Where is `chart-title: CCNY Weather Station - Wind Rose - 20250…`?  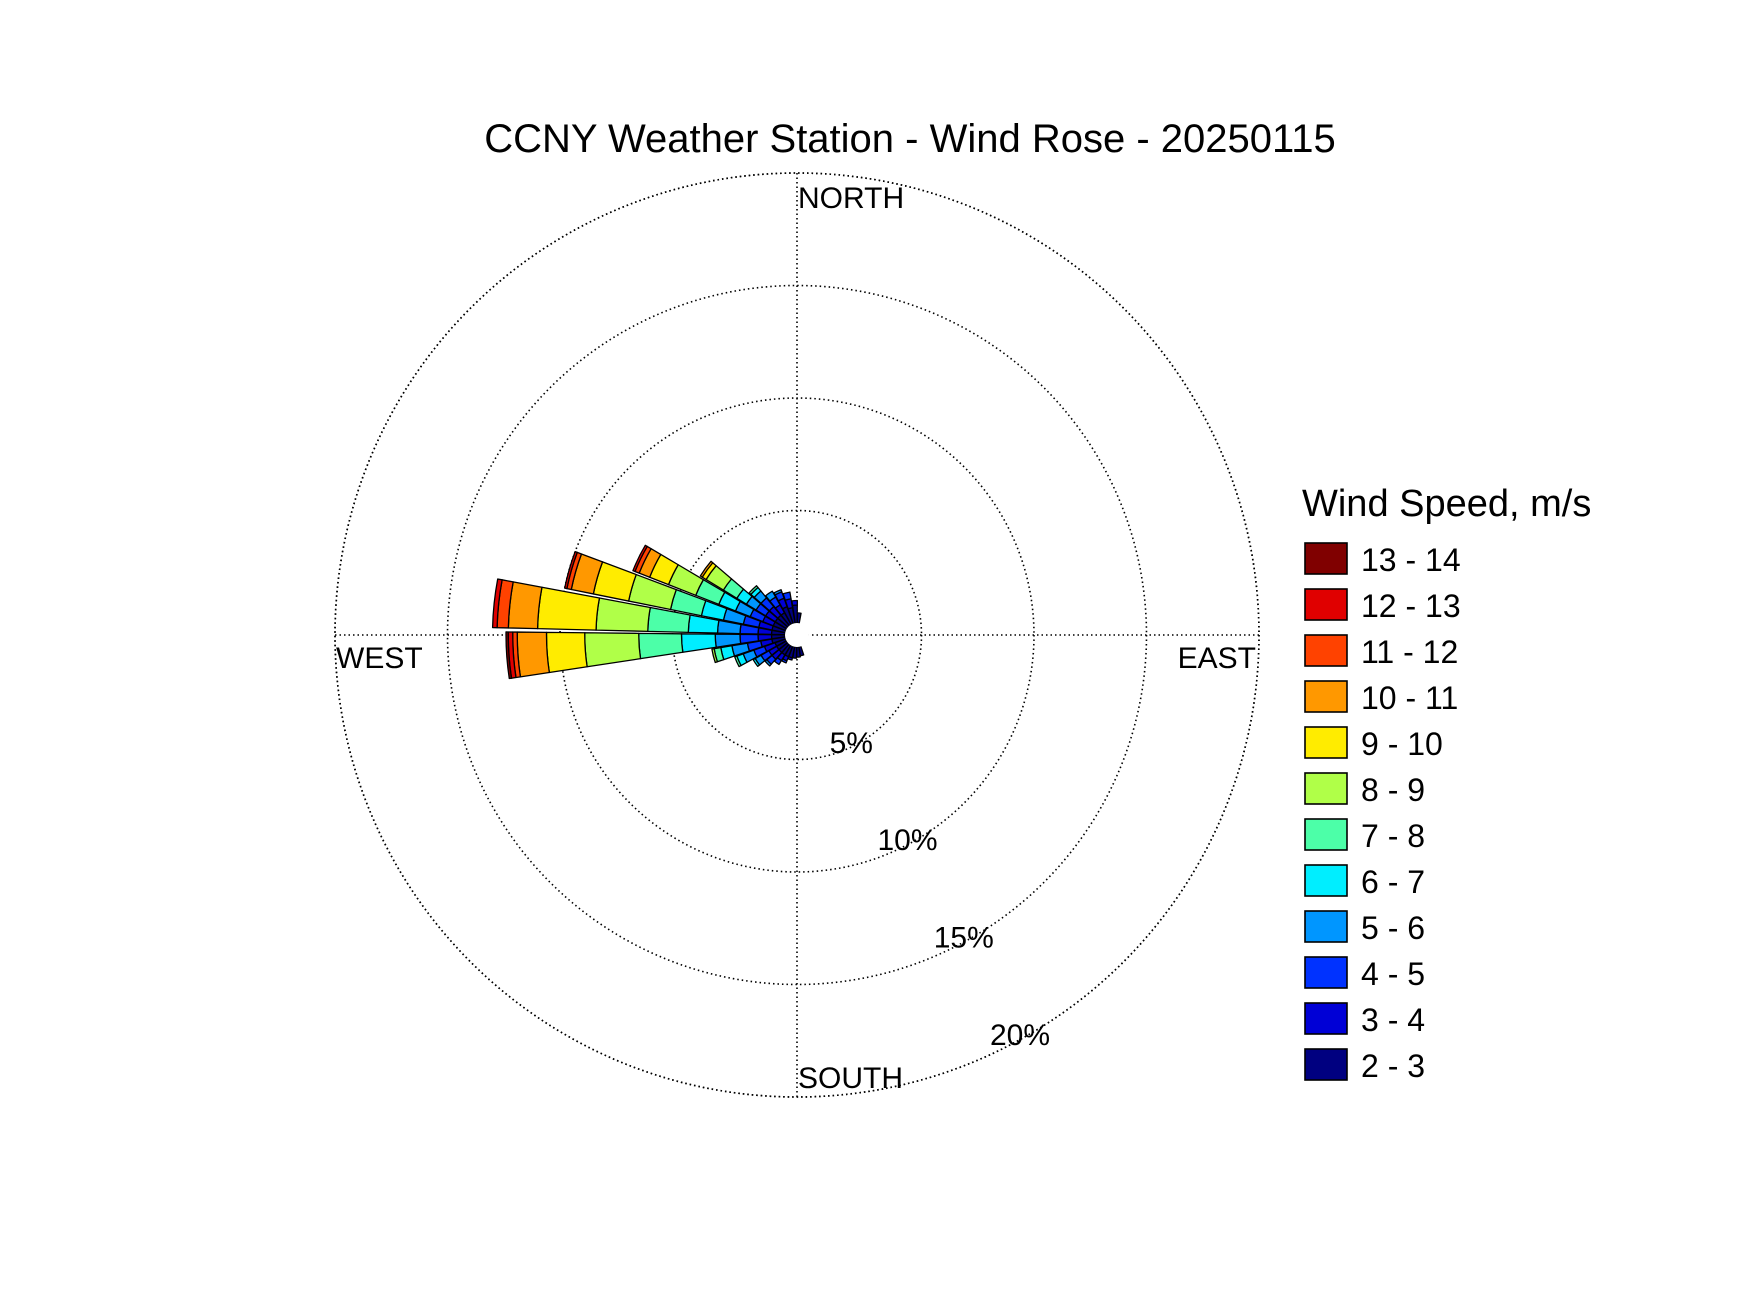
chart-title: CCNY Weather Station - Wind Rose - 20250… is located at coordinates (910, 139).